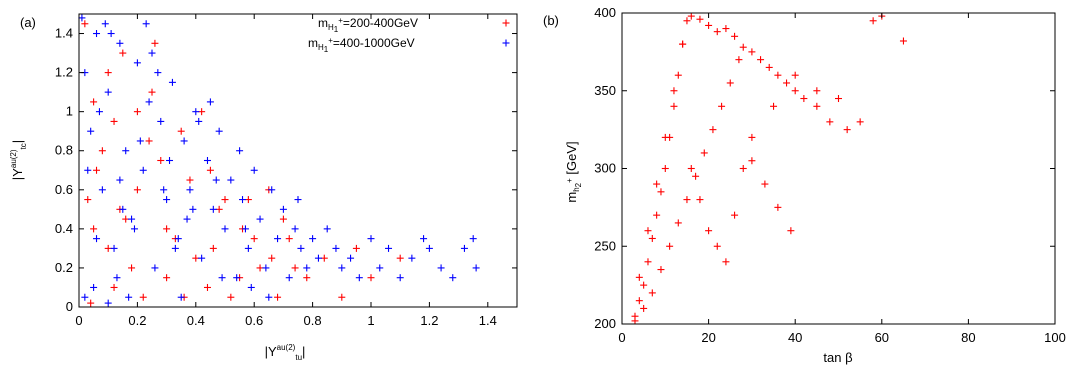 This screenshot has width=1067, height=369. What do you see at coordinates (313, 320) in the screenshot?
I see `x-tick-label: 0.8` at bounding box center [313, 320].